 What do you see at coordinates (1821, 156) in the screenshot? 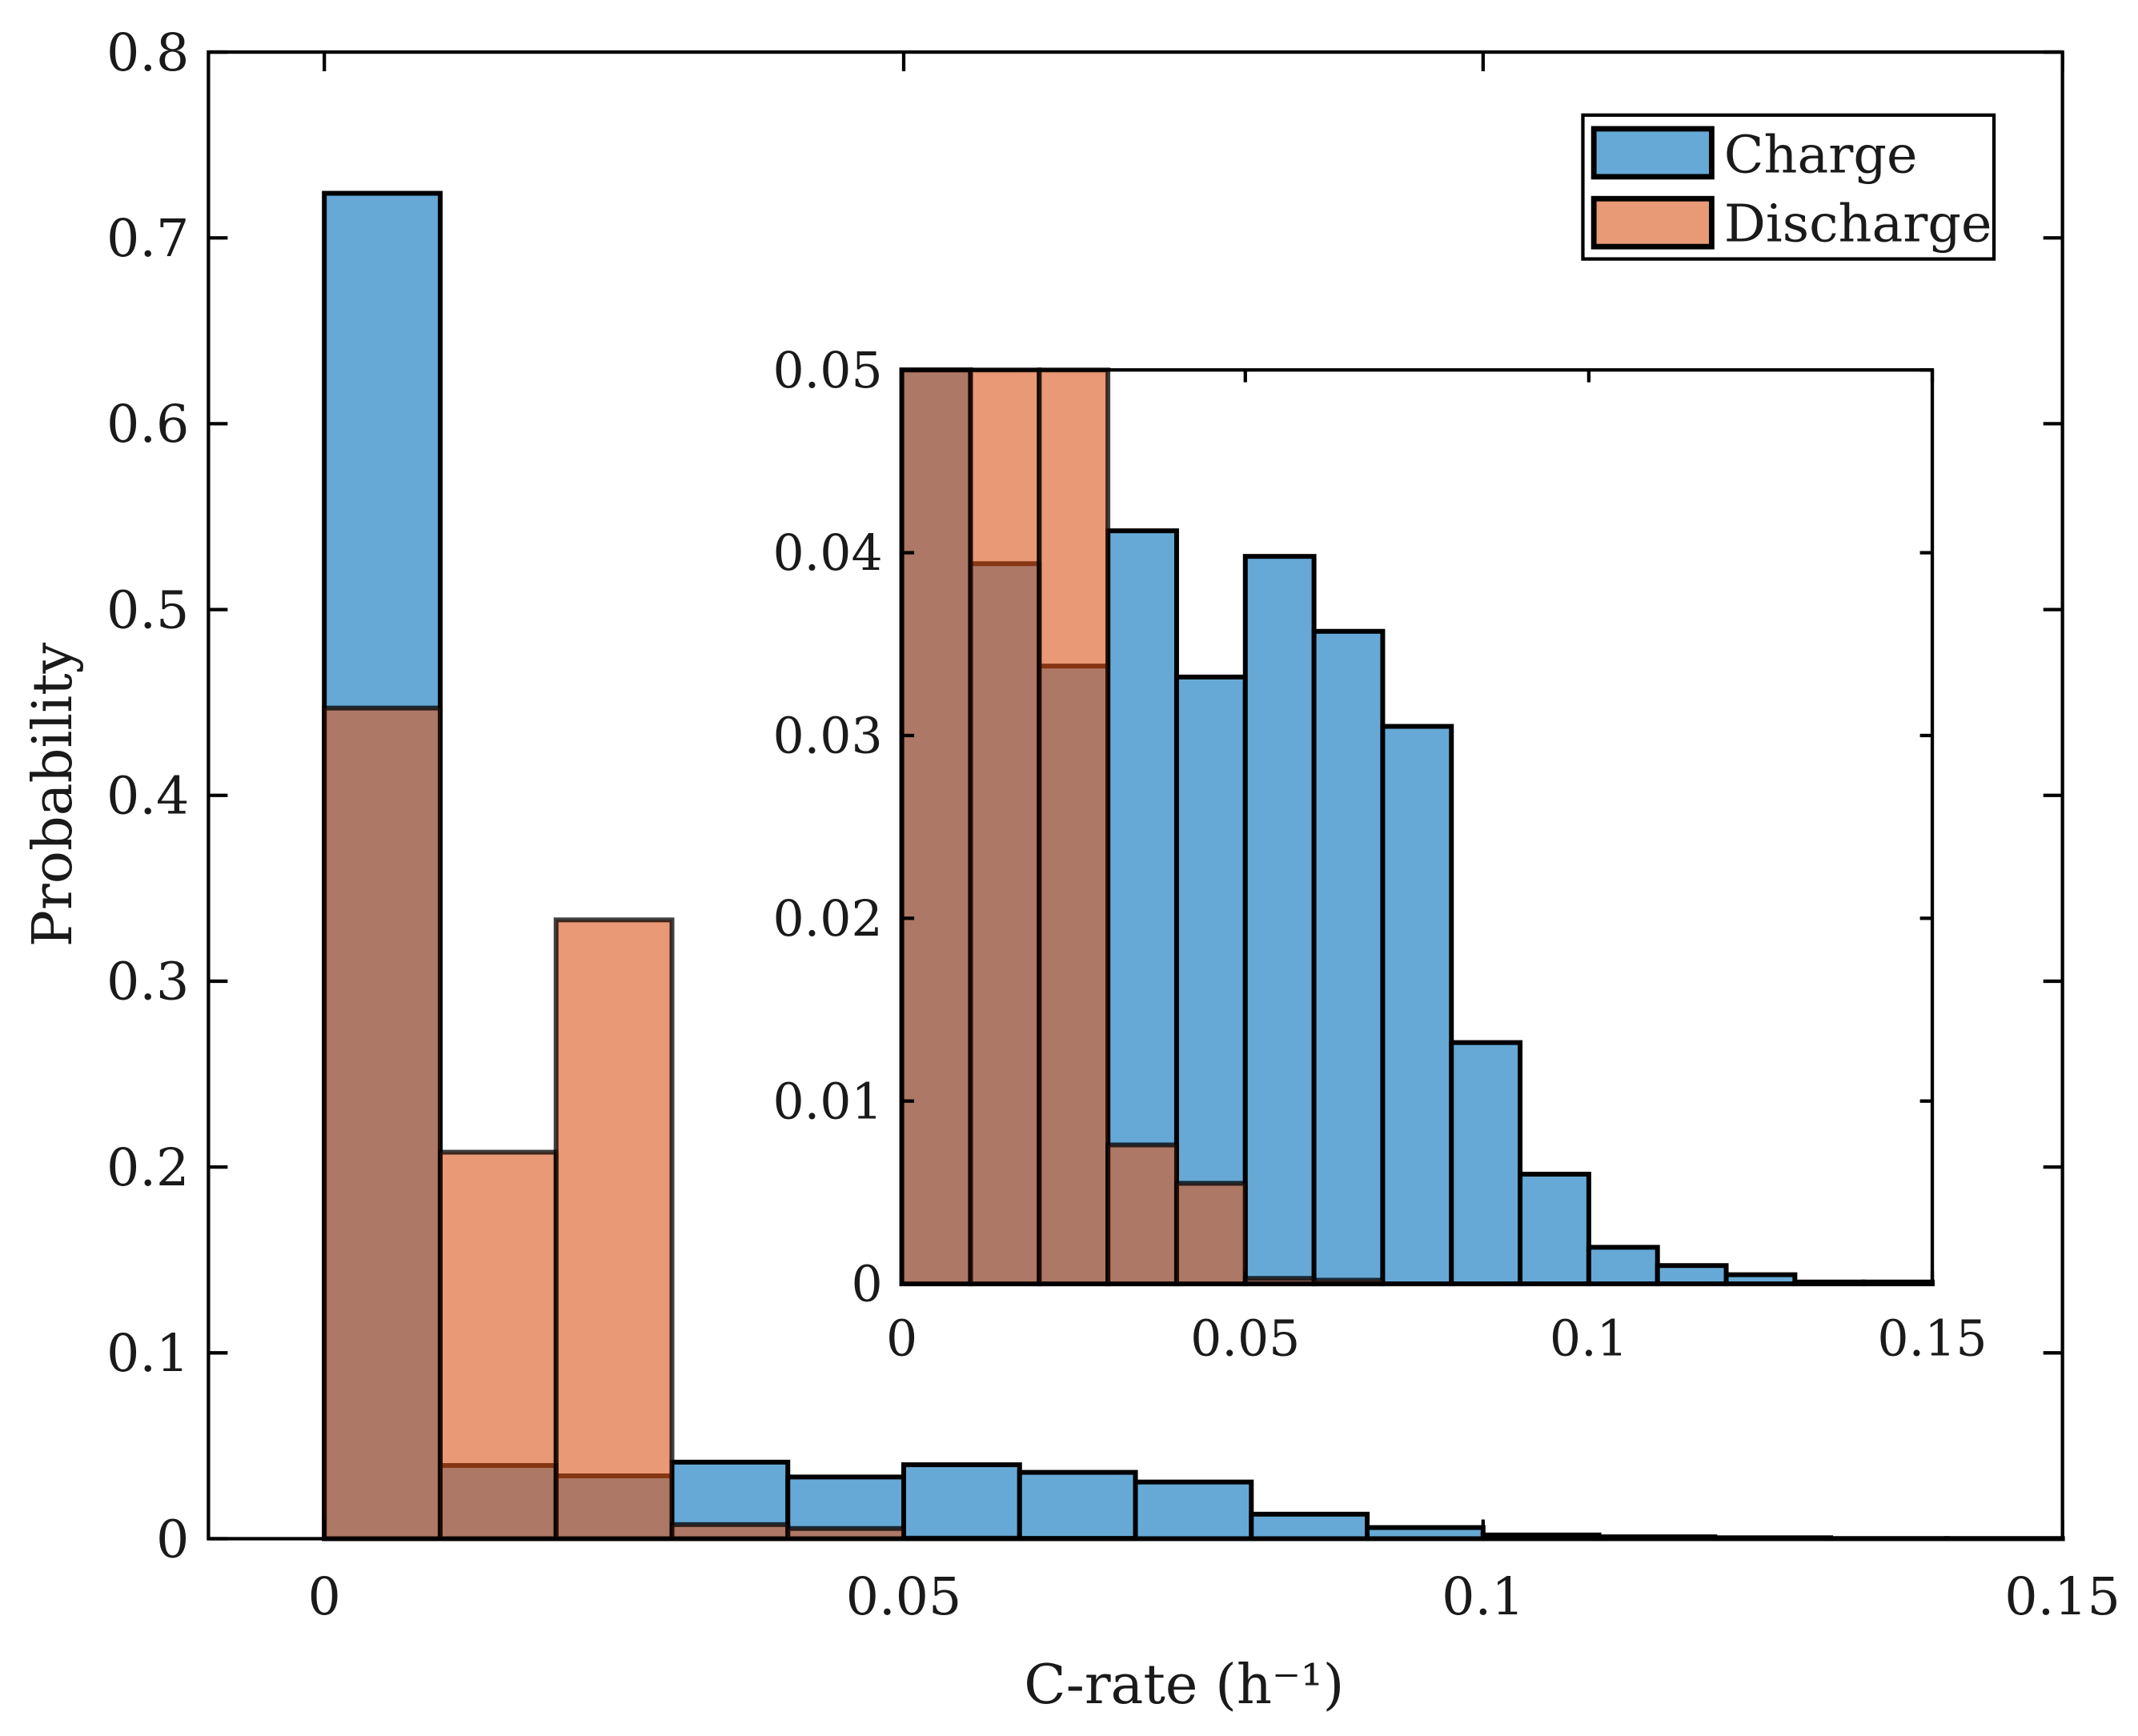
I see `legend-label-charge: Charge` at bounding box center [1821, 156].